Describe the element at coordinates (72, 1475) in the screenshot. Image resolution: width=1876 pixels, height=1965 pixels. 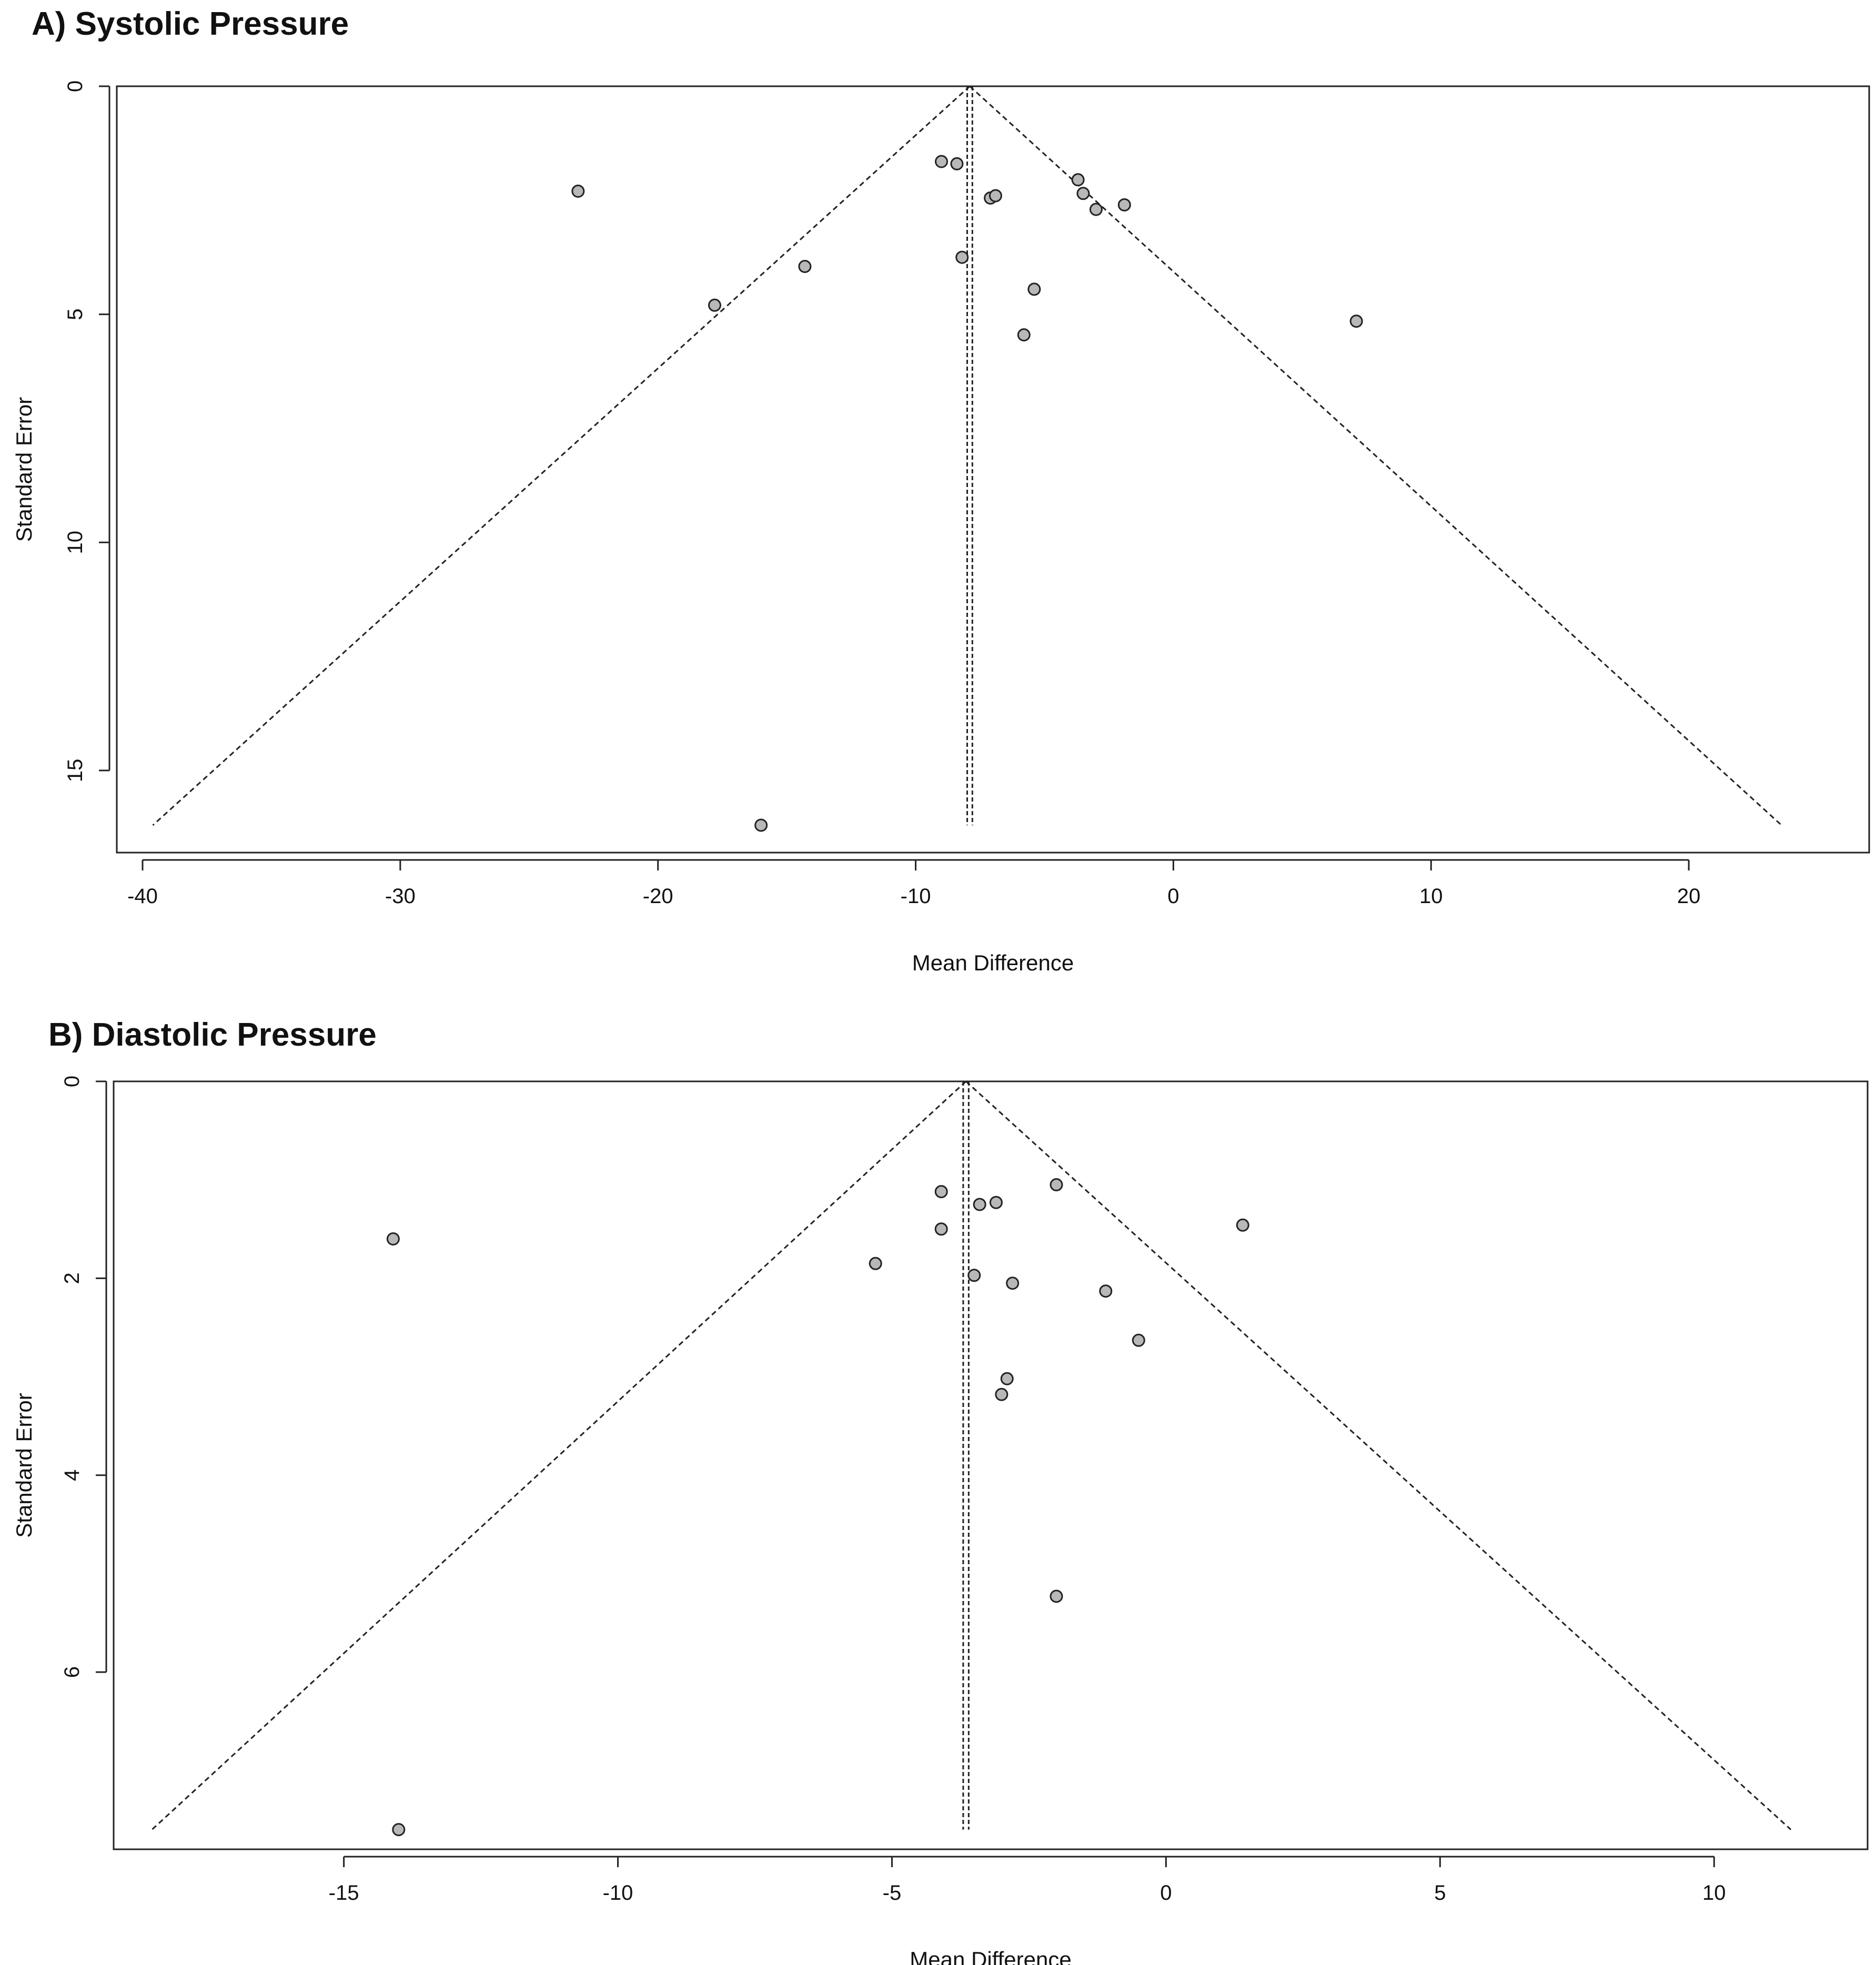
I see `y-tick-label: 4` at that location.